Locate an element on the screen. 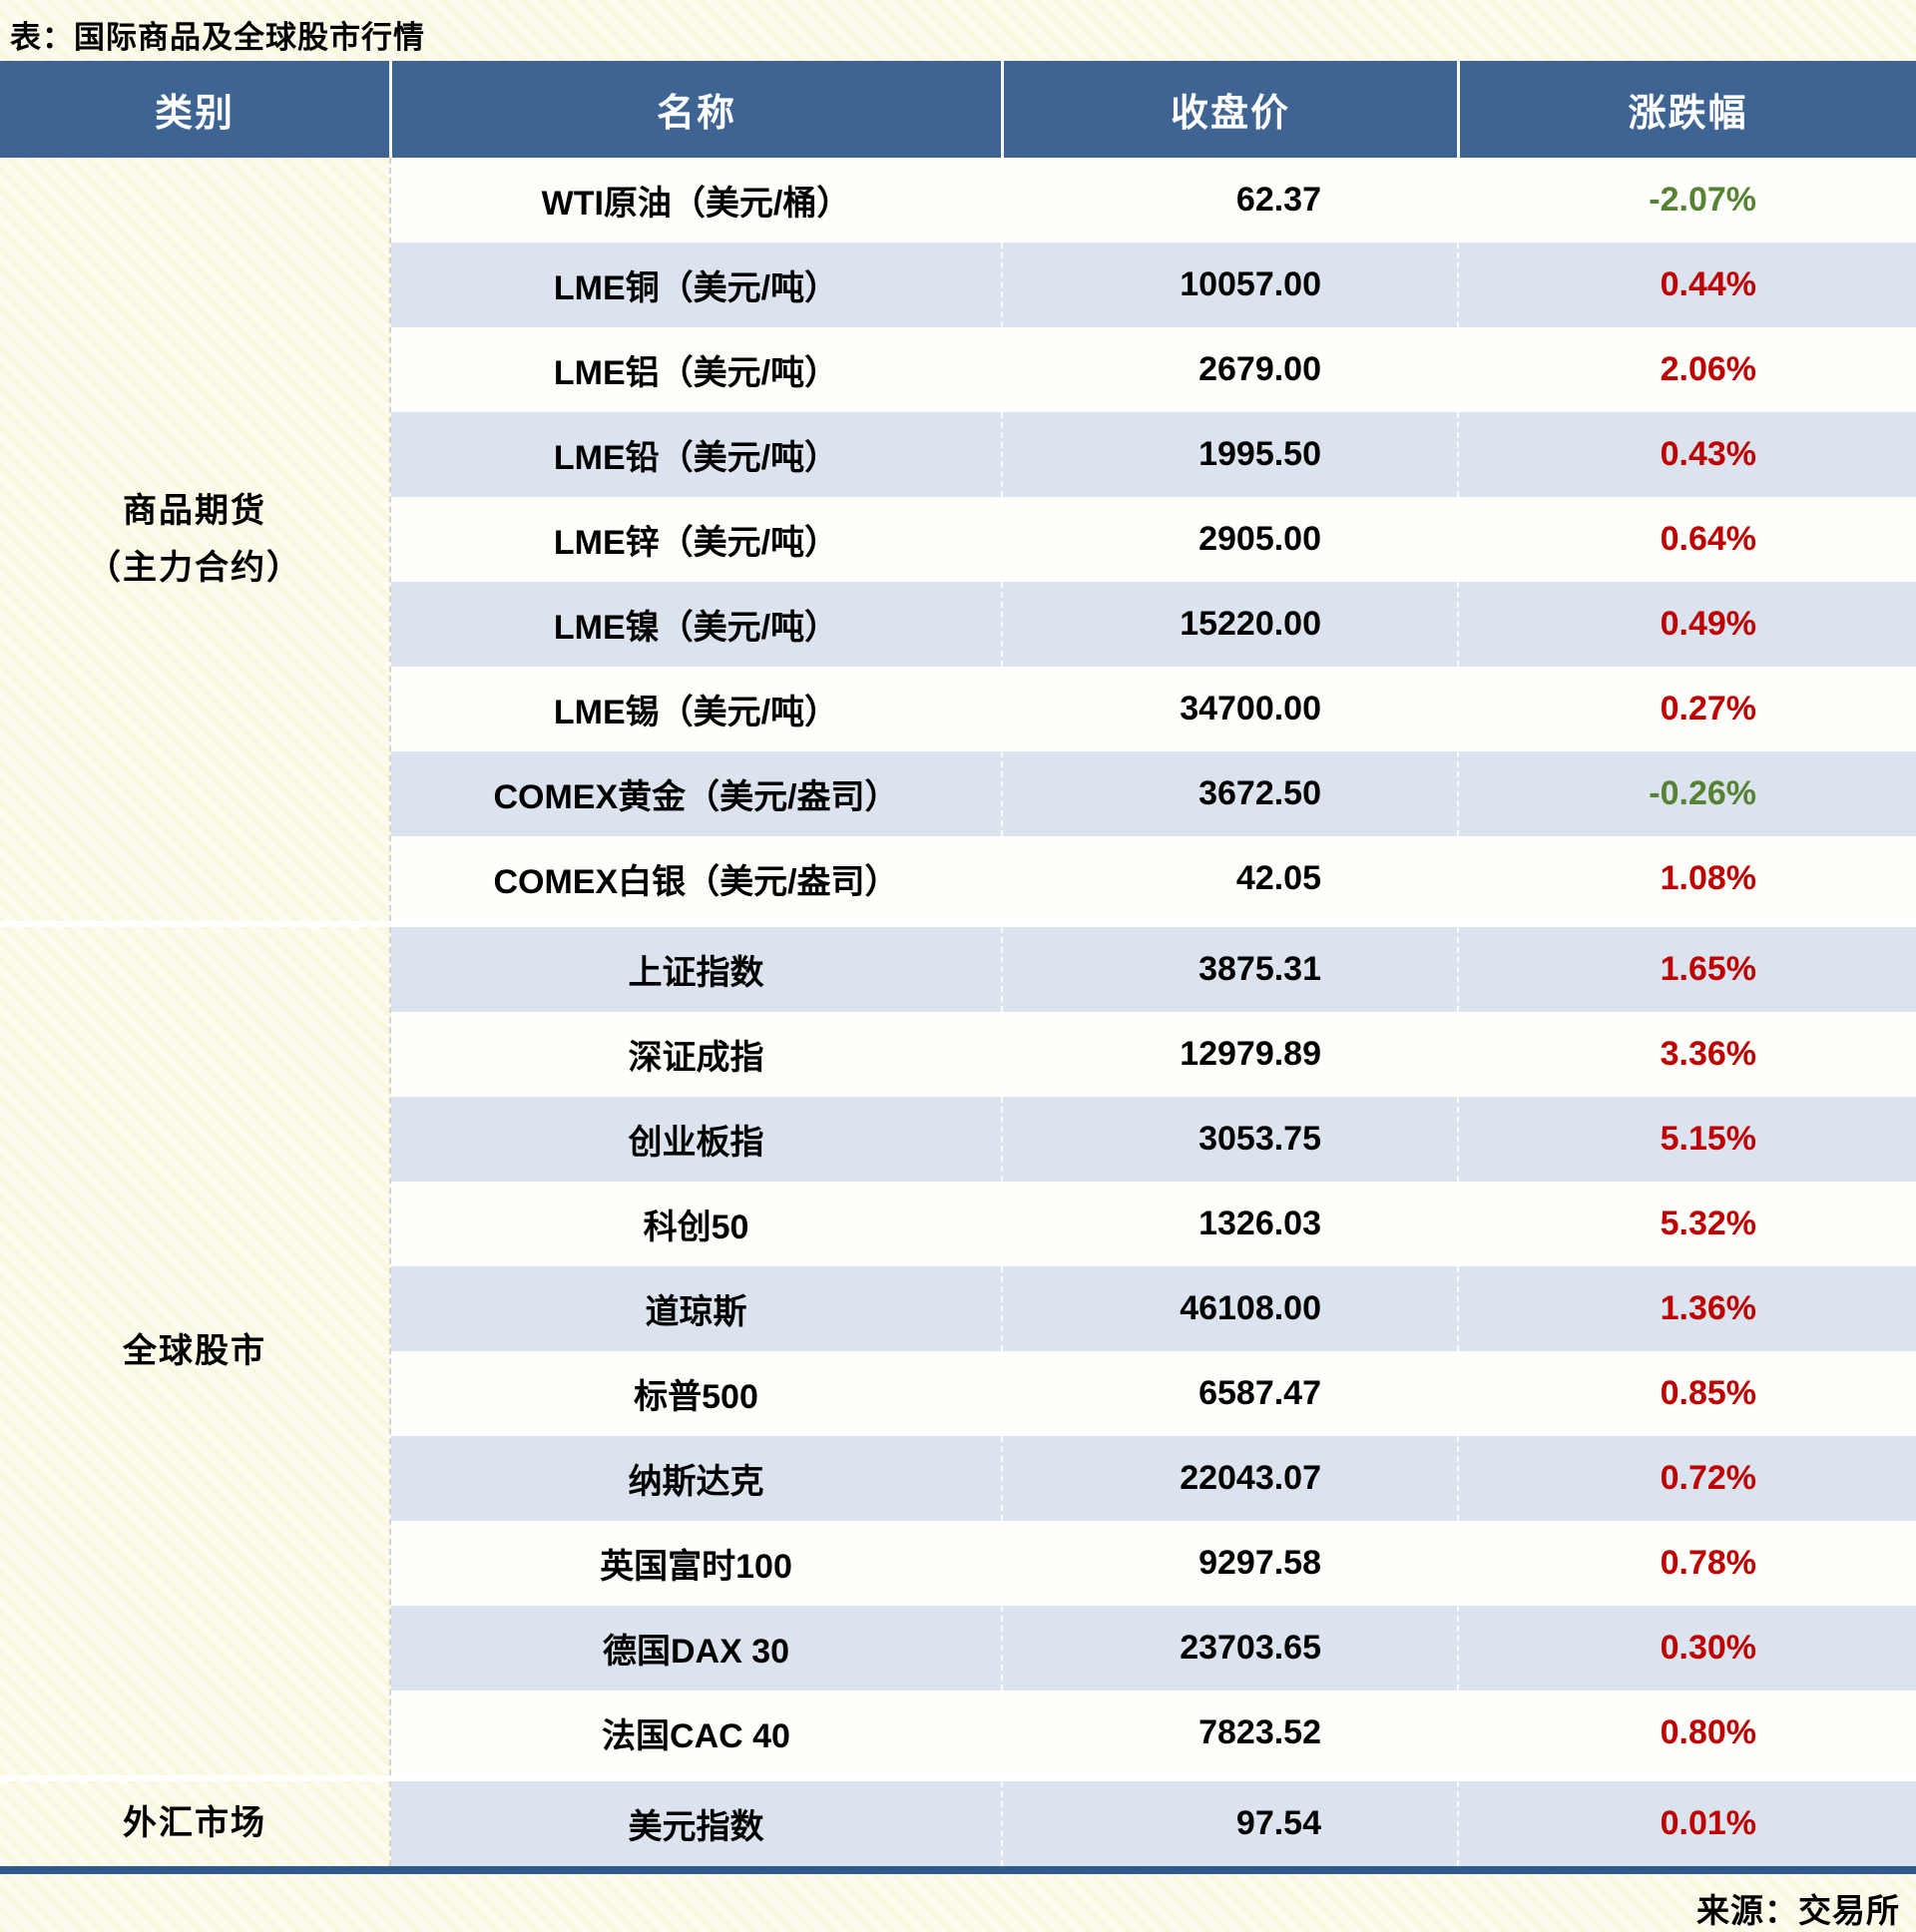 The height and width of the screenshot is (1932, 1916). row-close-price: 46108.00 is located at coordinates (1229, 1308).